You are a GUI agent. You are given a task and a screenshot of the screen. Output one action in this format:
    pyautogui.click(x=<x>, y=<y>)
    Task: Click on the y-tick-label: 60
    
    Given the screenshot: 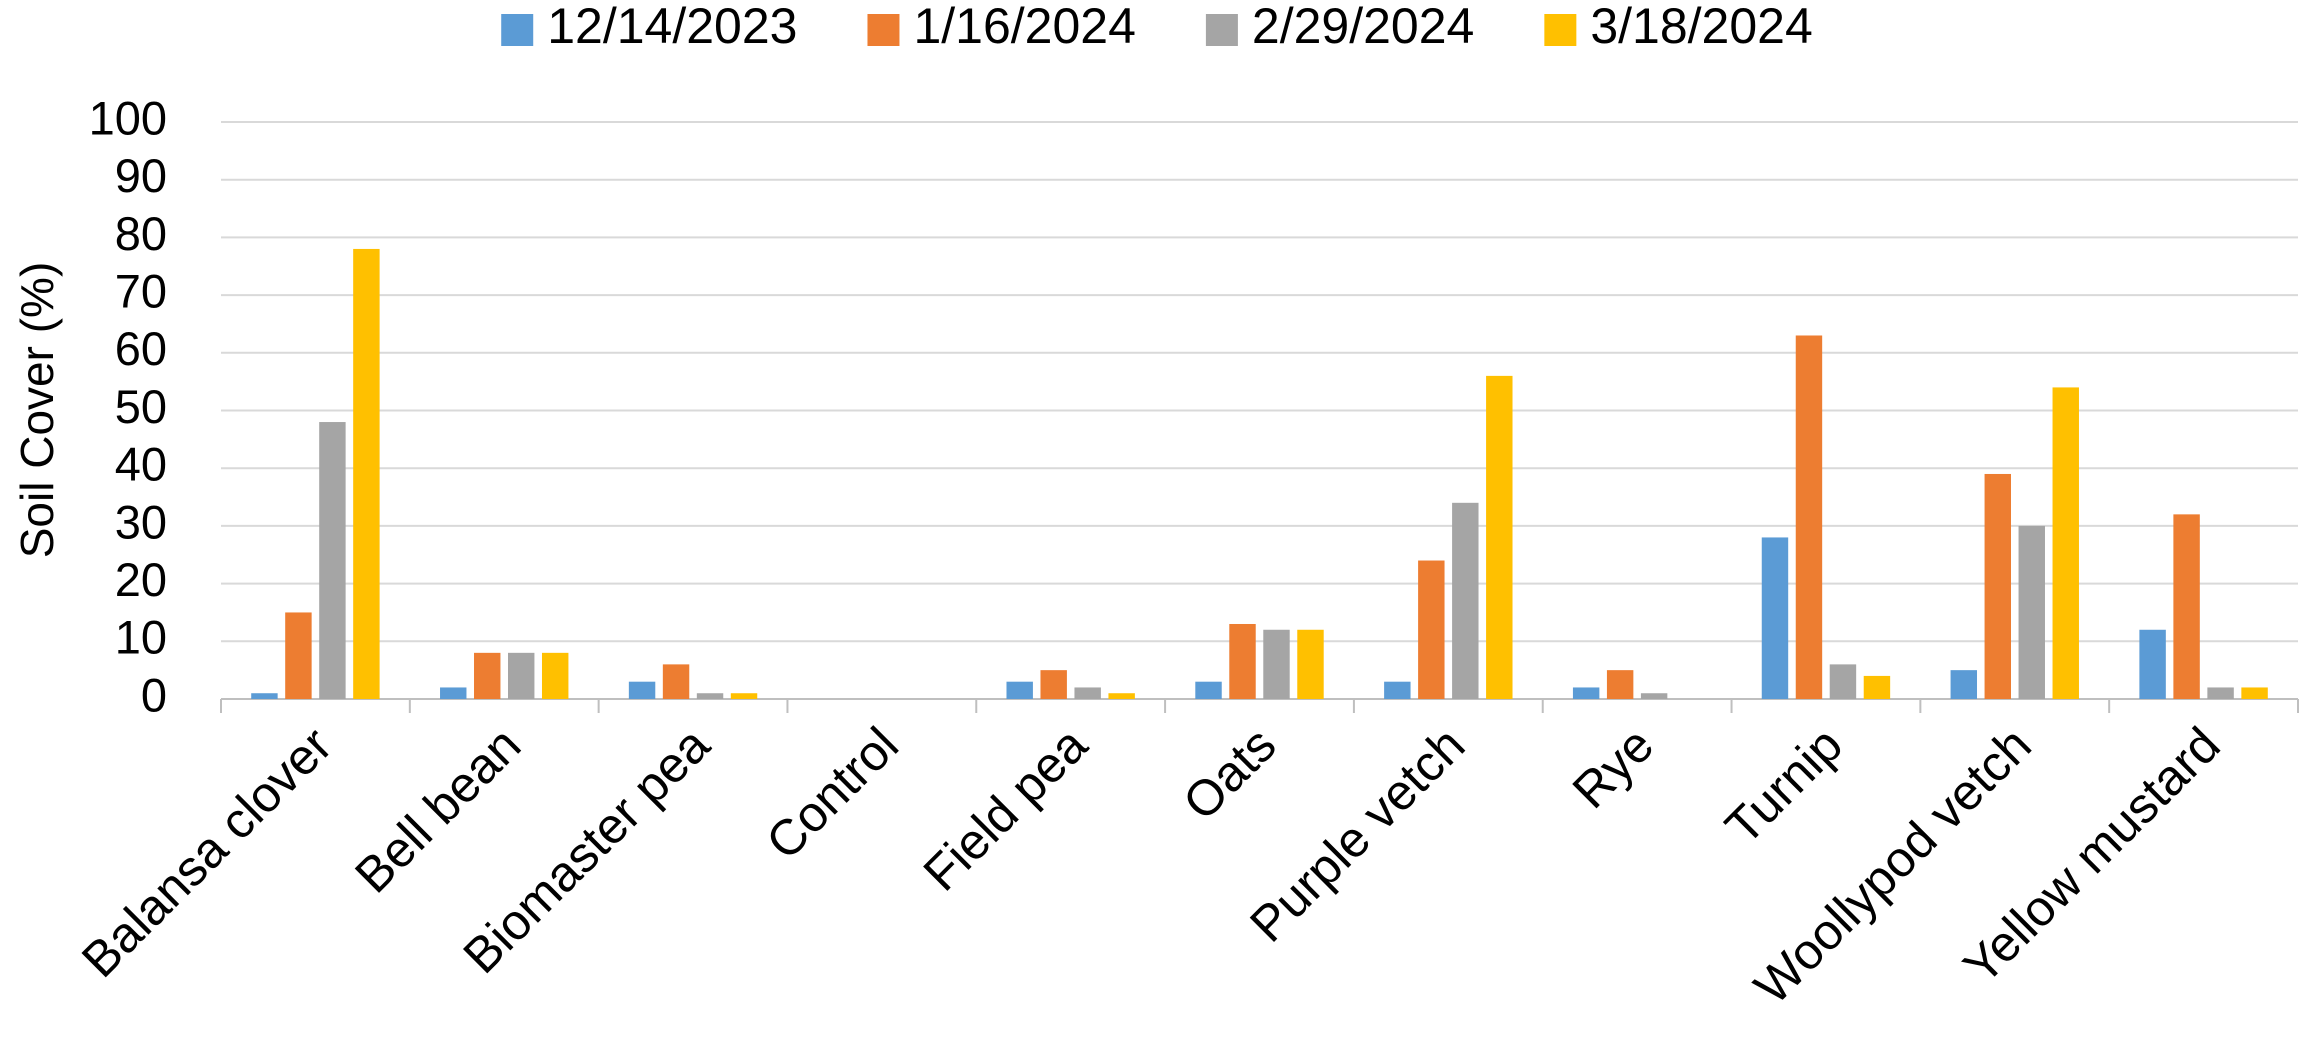 What is the action you would take?
    pyautogui.click(x=141, y=348)
    